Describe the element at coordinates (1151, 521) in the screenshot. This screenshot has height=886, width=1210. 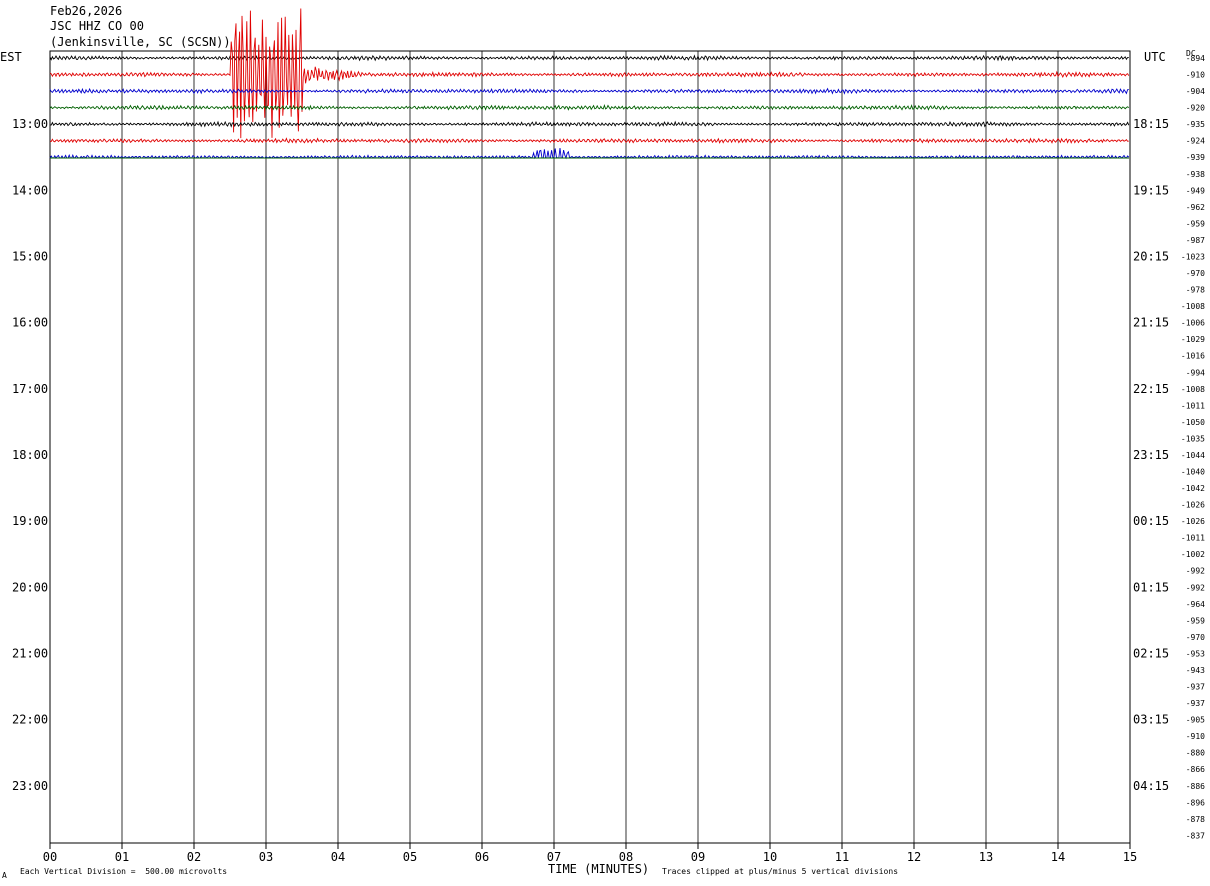
I see `right-hour-label: 00:15` at that location.